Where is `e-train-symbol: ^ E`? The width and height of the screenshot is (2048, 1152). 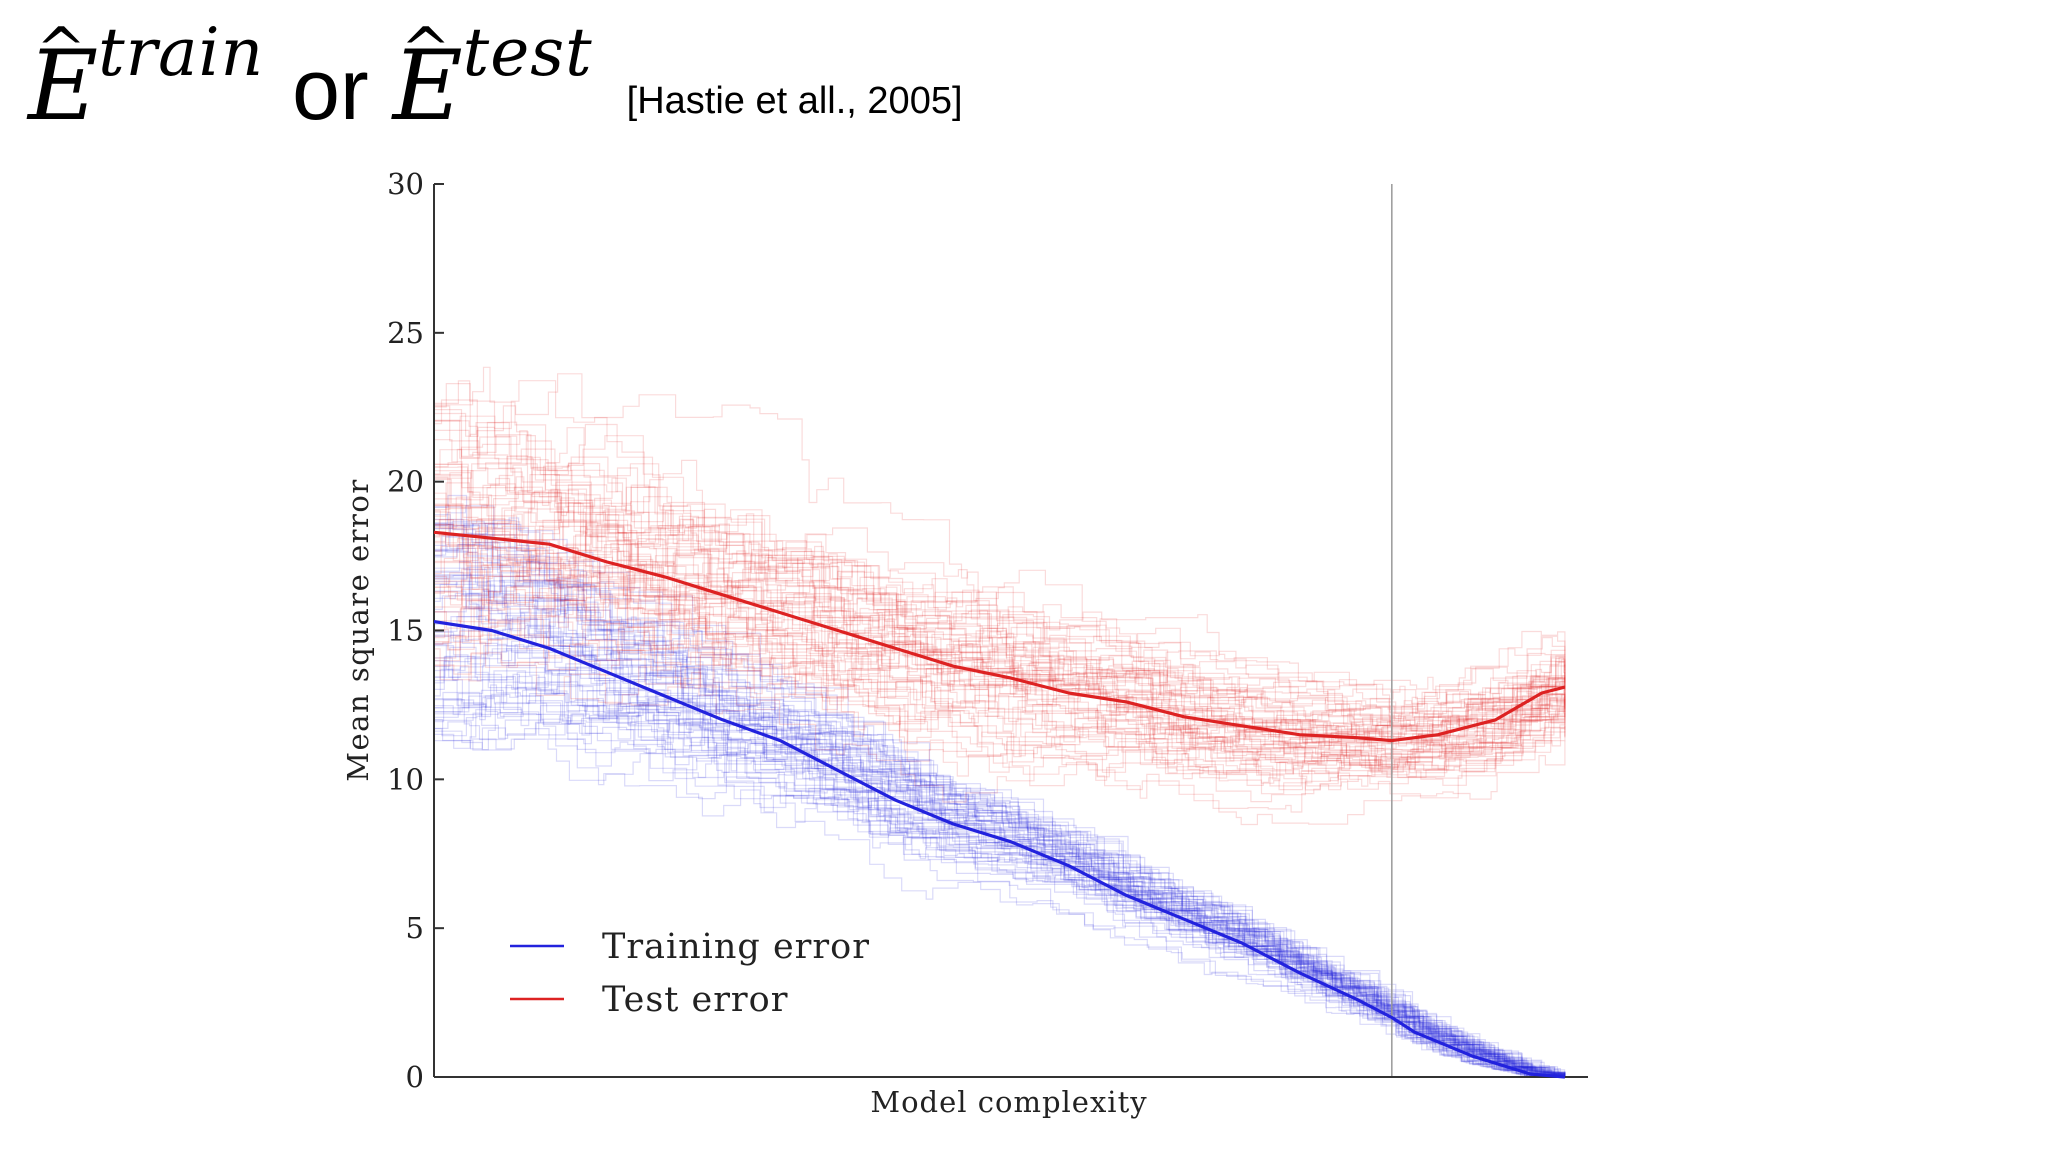
e-train-symbol: ^ E is located at coordinates (63, 78).